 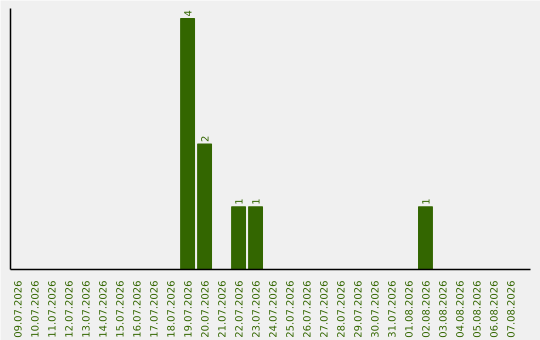 I want to click on x-tick-label: 28.07.2026, so click(x=342, y=309).